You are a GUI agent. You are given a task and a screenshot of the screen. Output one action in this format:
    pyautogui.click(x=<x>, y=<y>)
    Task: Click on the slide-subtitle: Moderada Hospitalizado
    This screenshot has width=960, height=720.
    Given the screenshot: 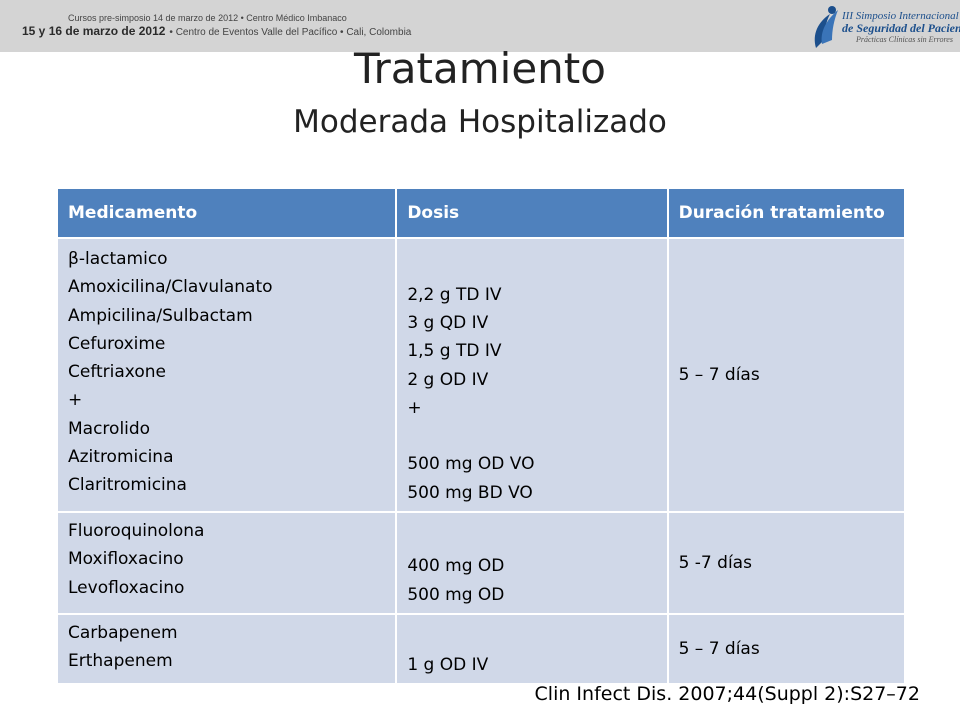 What is the action you would take?
    pyautogui.click(x=480, y=122)
    